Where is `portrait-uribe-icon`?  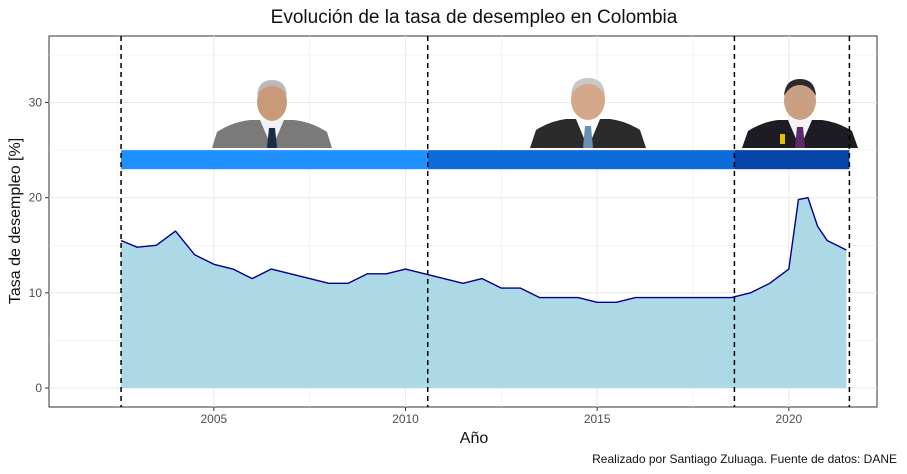
portrait-uribe-icon is located at coordinates (272, 114).